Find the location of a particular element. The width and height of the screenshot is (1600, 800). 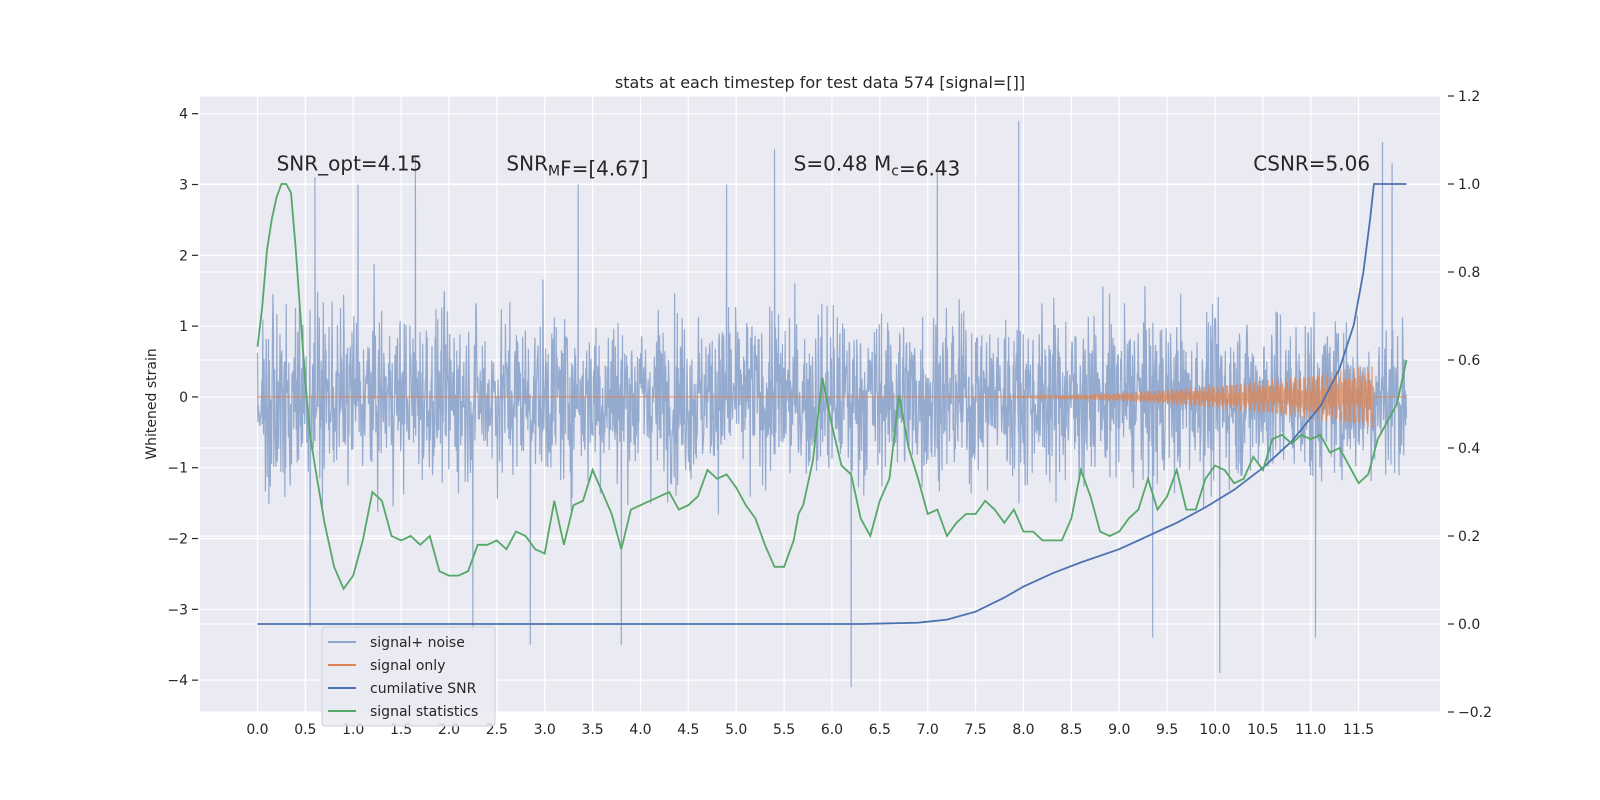

legend-entry: signal+ noise is located at coordinates (417, 643).